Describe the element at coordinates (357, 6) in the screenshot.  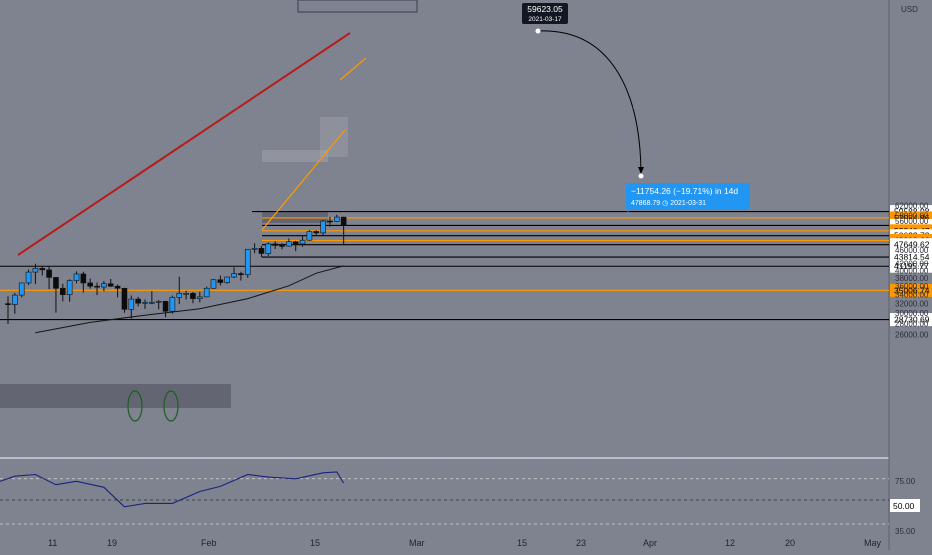
I see `top-box-outline` at that location.